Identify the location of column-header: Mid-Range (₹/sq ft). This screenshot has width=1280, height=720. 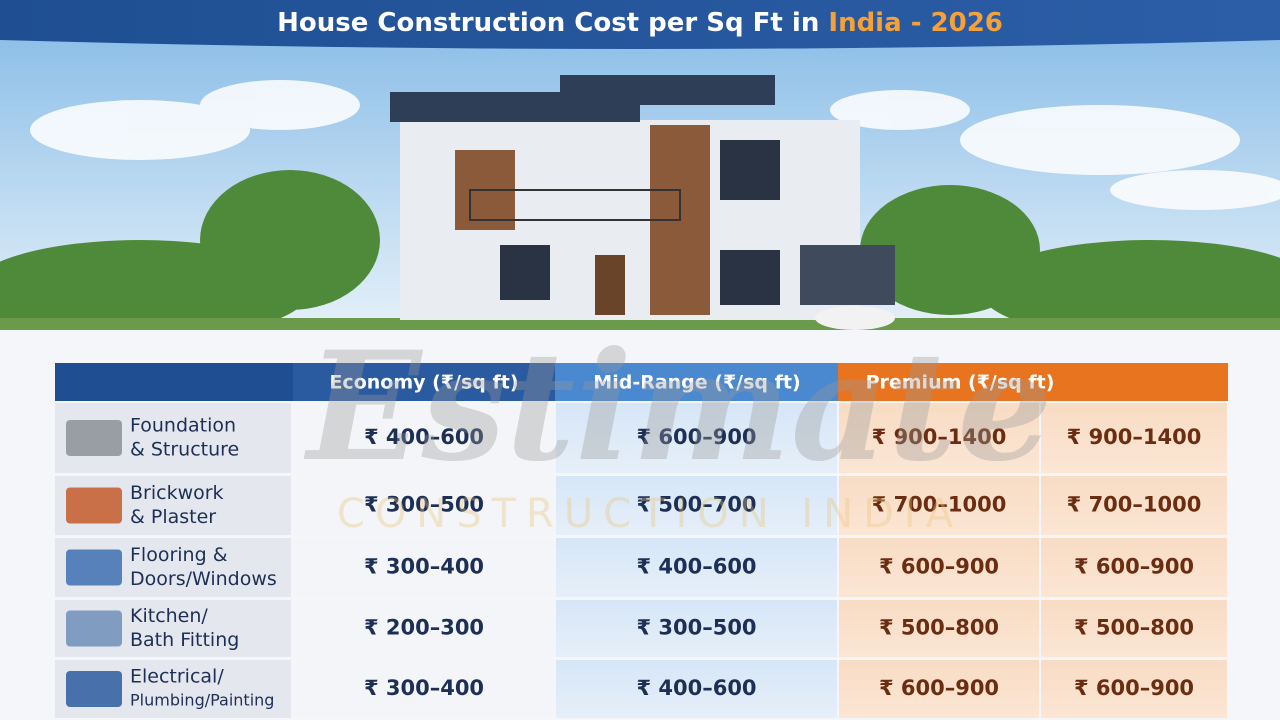
(696, 383).